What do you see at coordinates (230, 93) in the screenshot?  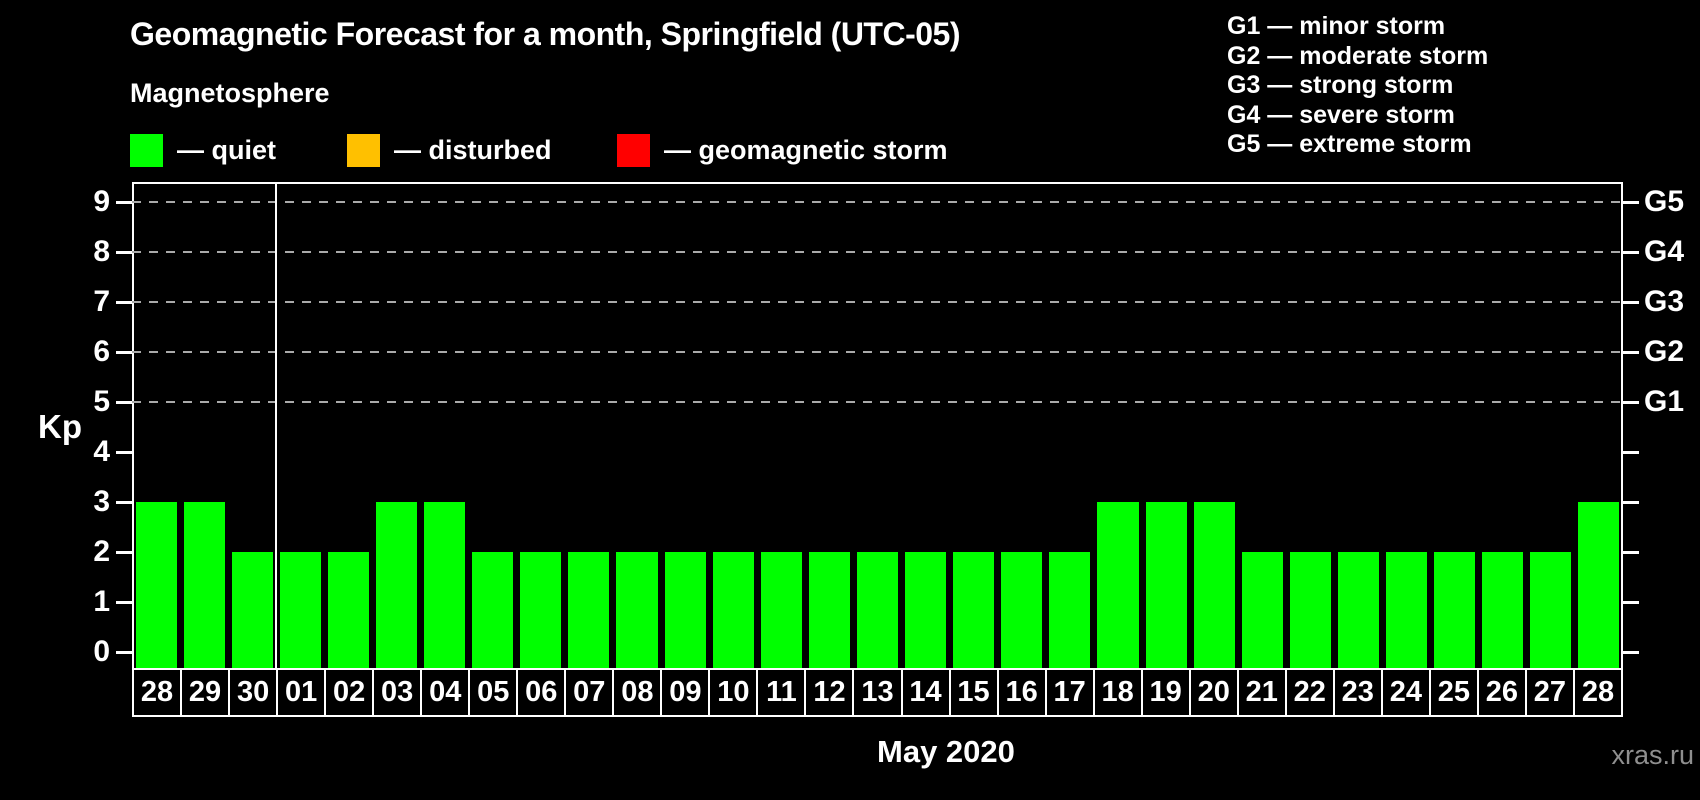 I see `magnetosphere-label: Magnetosphere` at bounding box center [230, 93].